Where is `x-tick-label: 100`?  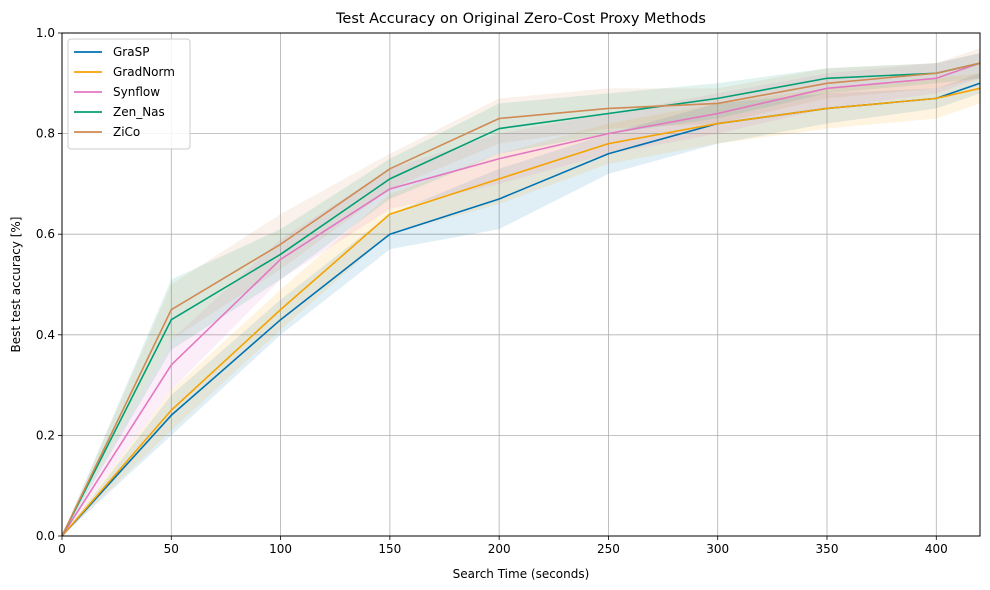 x-tick-label: 100 is located at coordinates (280, 549).